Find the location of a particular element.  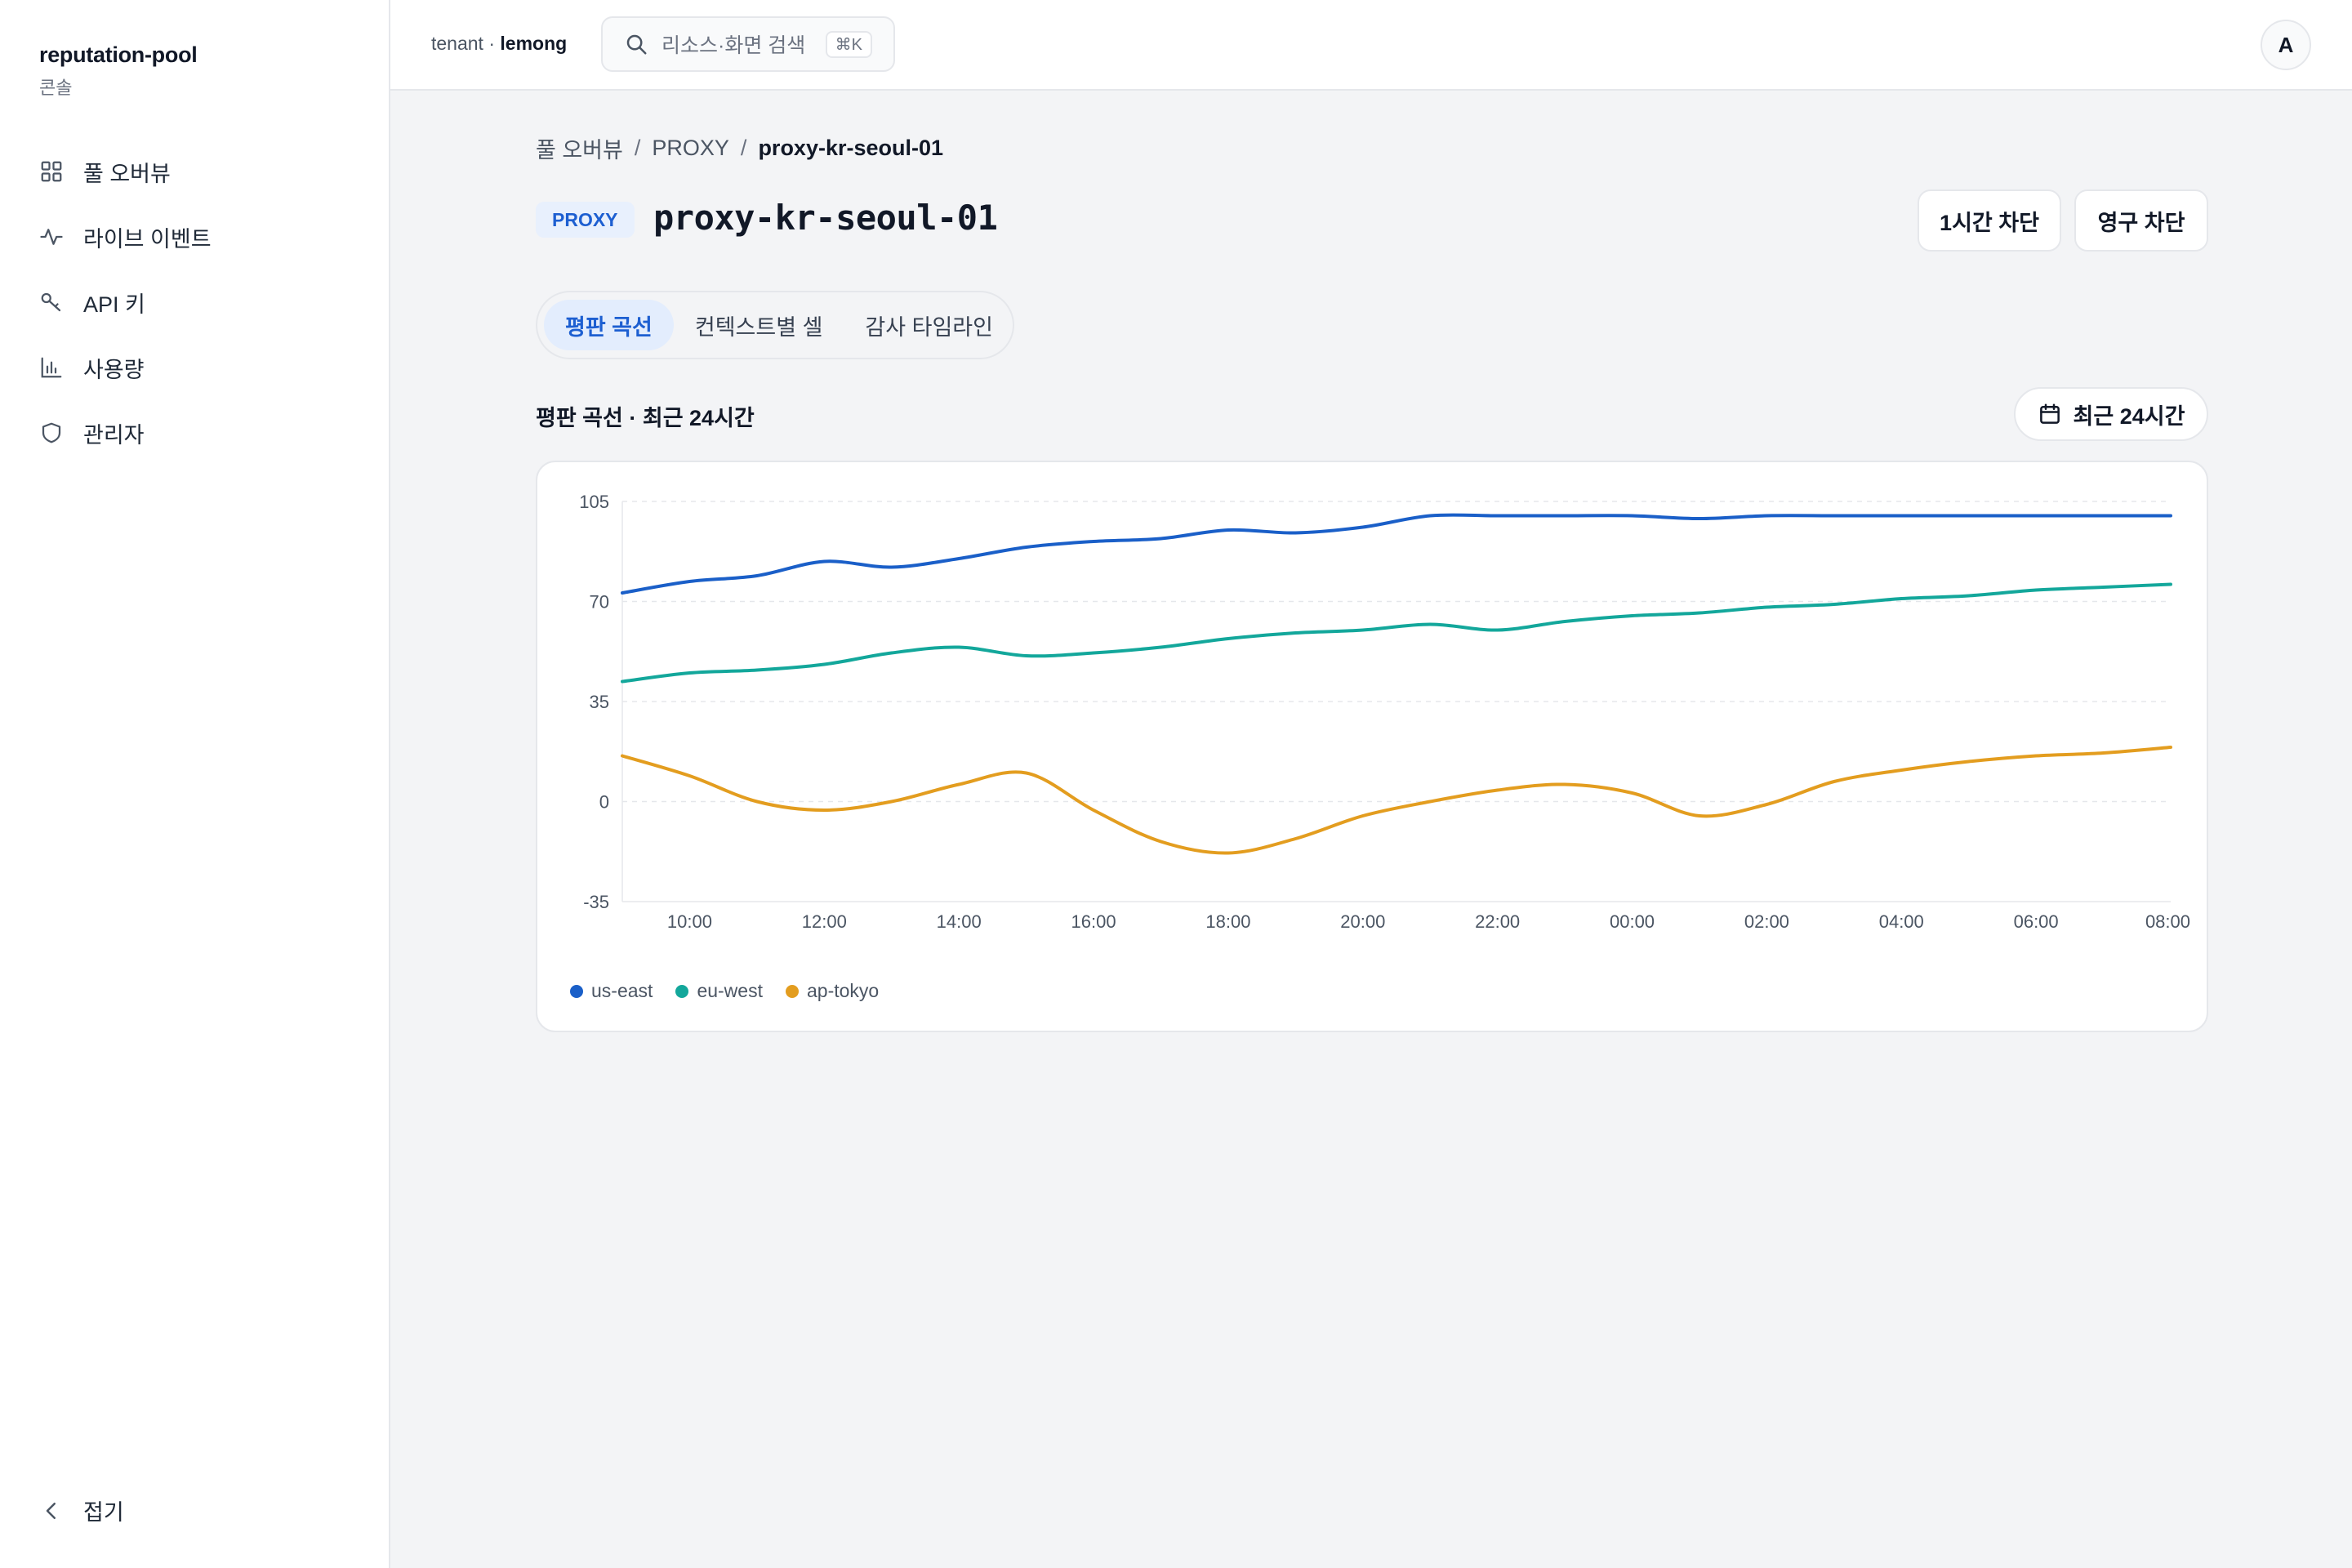

x-tick-label: 20:00 is located at coordinates (1362, 921).